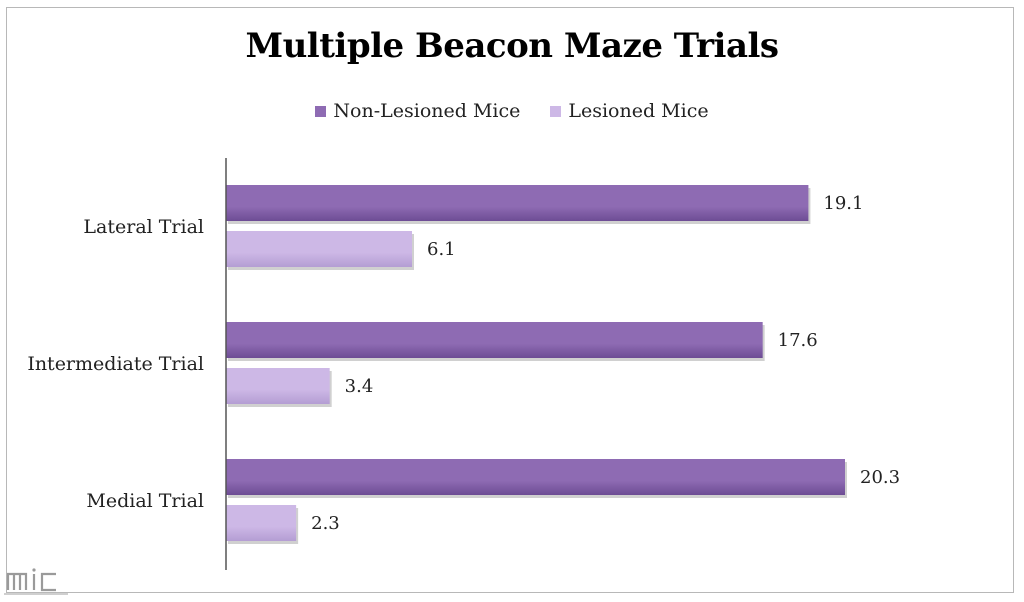 This screenshot has width=1024, height=602. I want to click on legend-label-lesioned: Lesioned Mice, so click(638, 111).